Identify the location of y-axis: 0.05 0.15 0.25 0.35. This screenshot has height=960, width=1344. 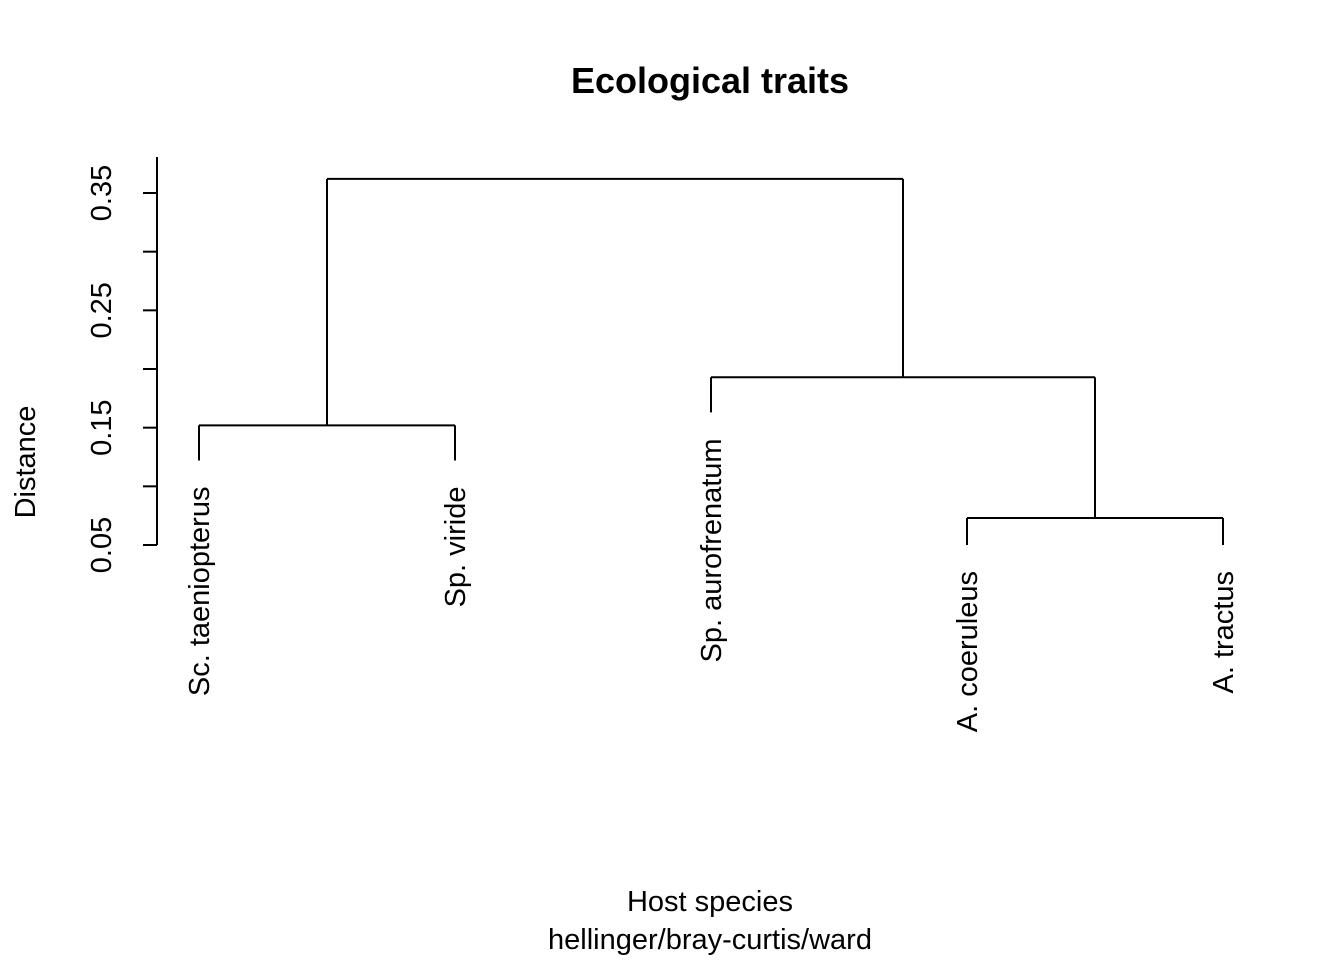
(122, 365).